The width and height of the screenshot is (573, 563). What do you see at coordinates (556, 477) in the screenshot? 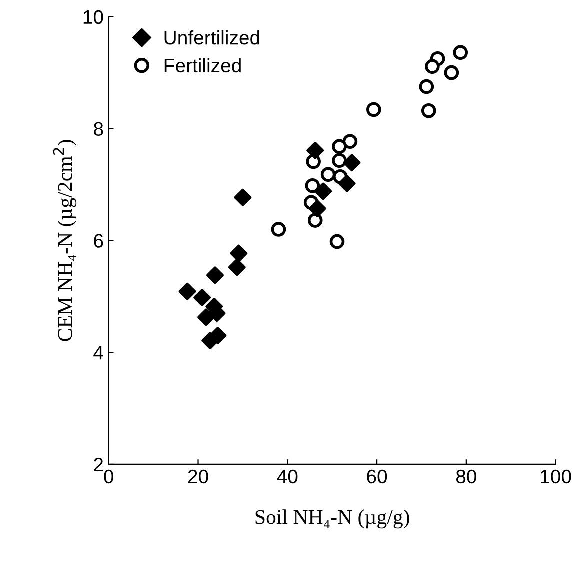
I see `x-tick-label: 100` at bounding box center [556, 477].